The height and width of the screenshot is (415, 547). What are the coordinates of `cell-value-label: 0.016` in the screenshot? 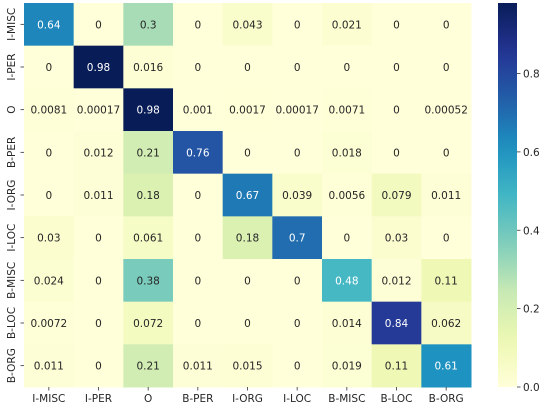 It's located at (148, 68).